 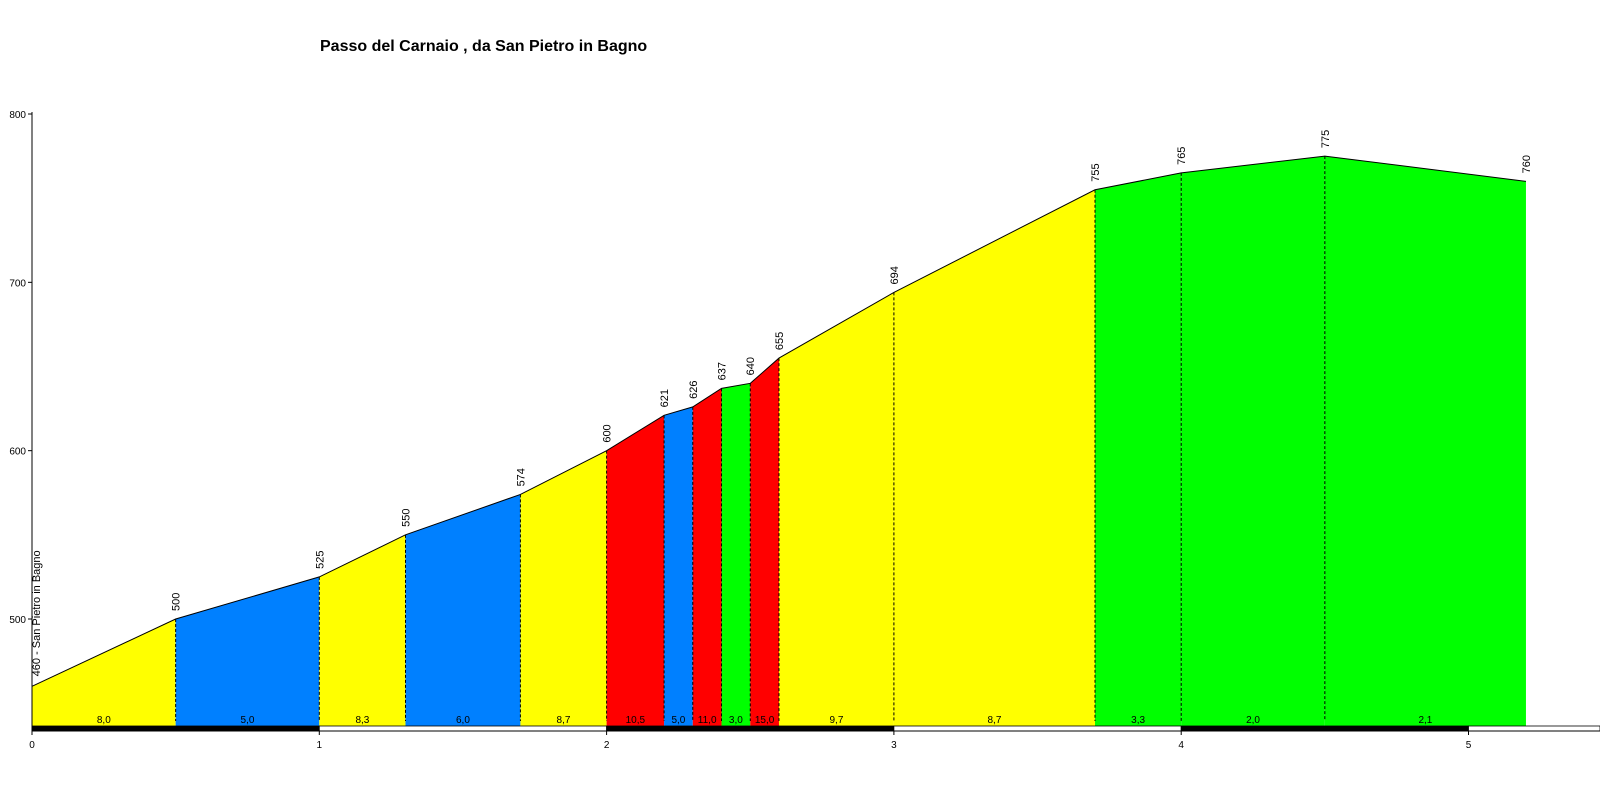 I want to click on x-tick-label: 3, so click(x=894, y=745).